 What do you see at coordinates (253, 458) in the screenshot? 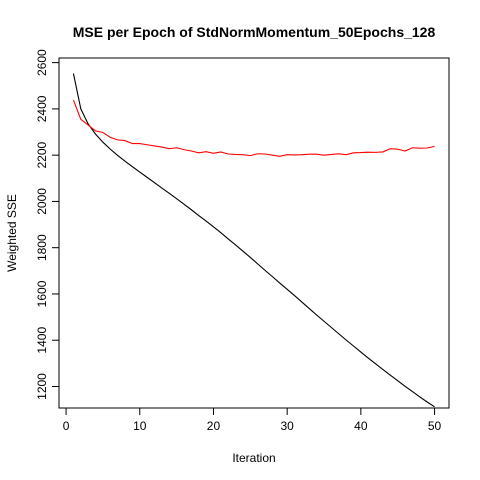
I see `x-axis-label: Iteration` at bounding box center [253, 458].